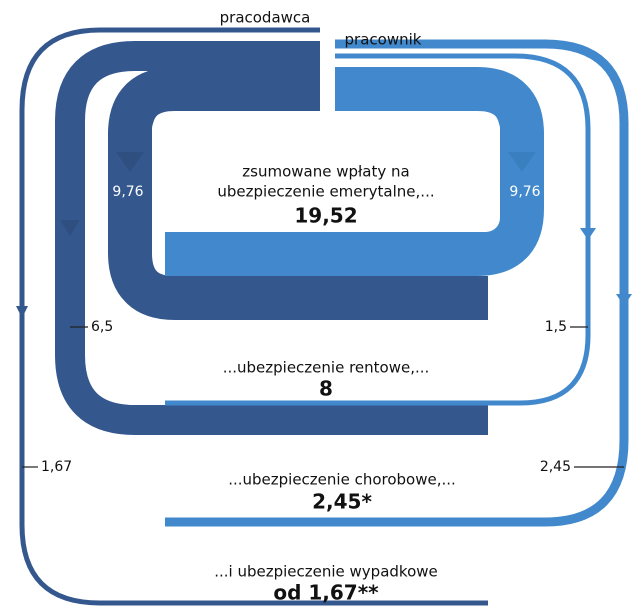  I want to click on employee-value: 1,5, so click(556, 327).